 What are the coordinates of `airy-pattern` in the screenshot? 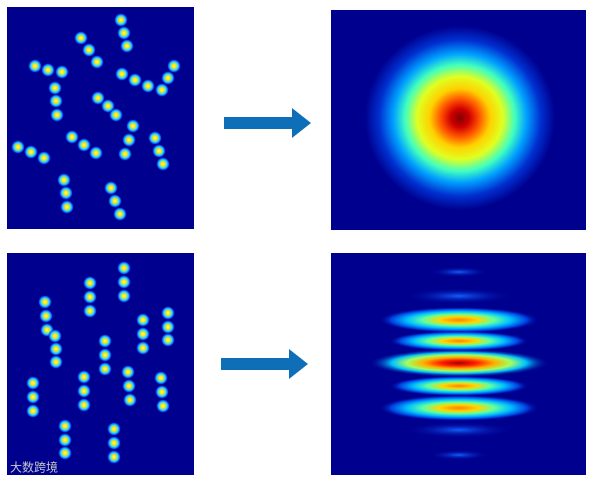 It's located at (460, 118).